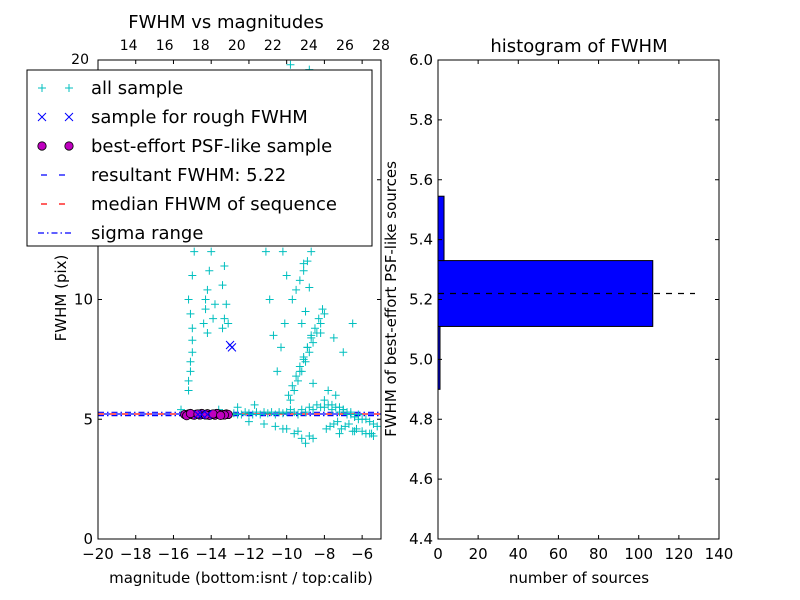  Describe the element at coordinates (214, 204) in the screenshot. I see `legend-label: median FHWM of sequence` at that location.